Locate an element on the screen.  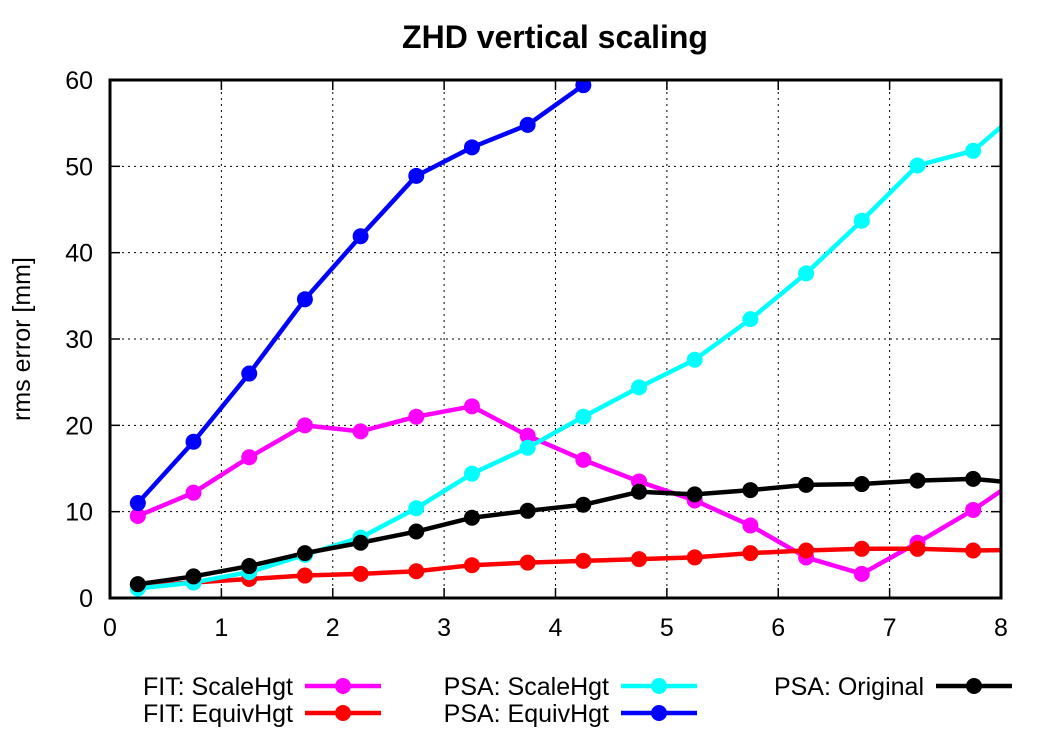
x-tick-label: 0 is located at coordinates (110, 628).